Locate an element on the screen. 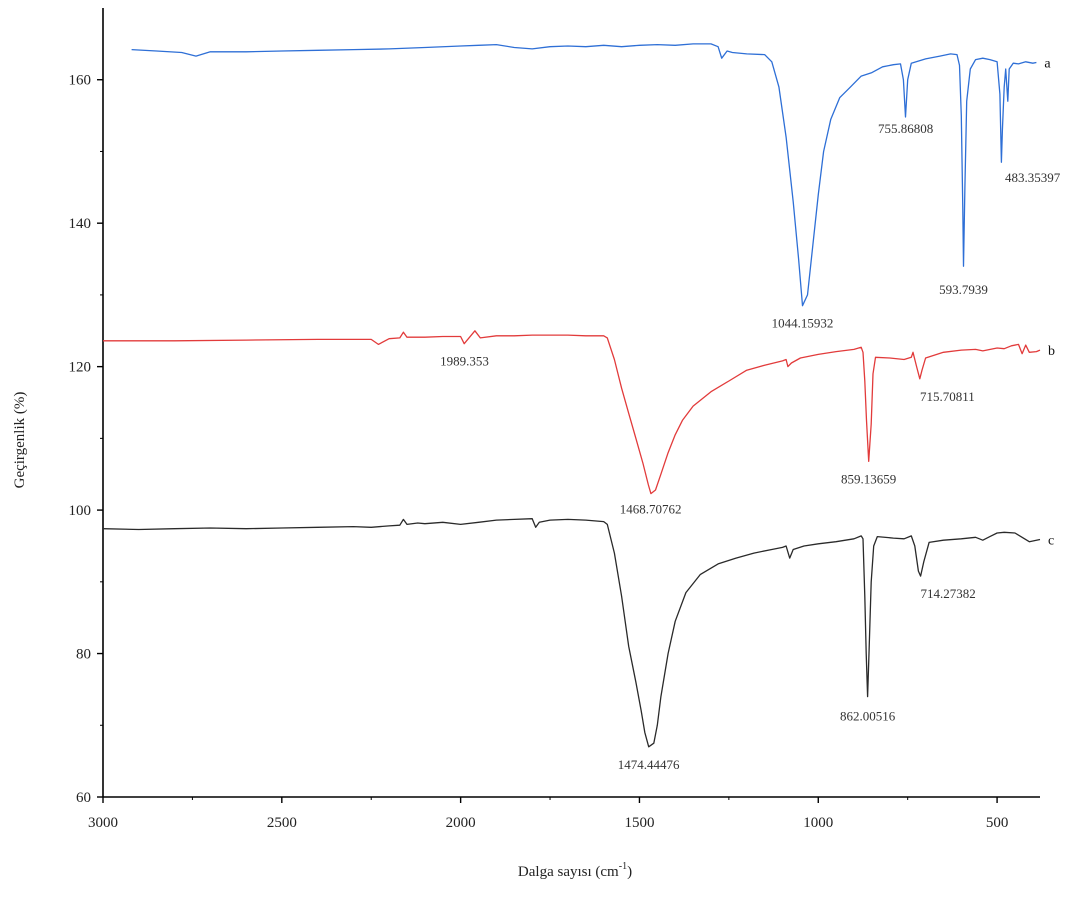  x-tick-label: 2500 is located at coordinates (282, 823).